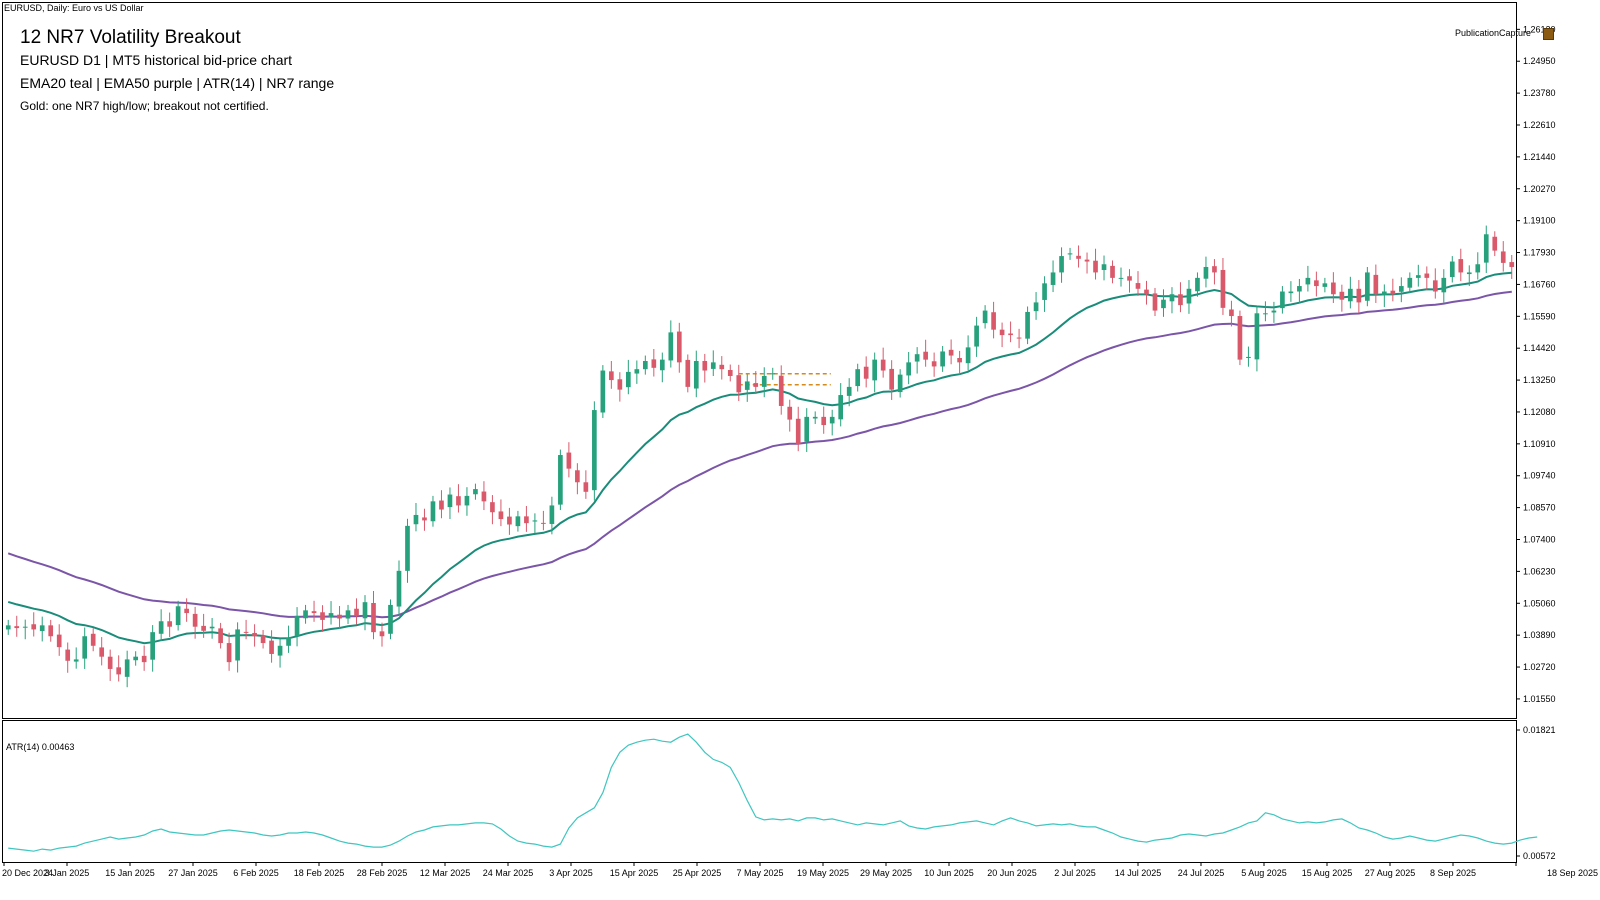 This screenshot has width=1600, height=900. I want to click on chart-overlay-title: 12 NR7 Volatility Breakout, so click(130, 37).